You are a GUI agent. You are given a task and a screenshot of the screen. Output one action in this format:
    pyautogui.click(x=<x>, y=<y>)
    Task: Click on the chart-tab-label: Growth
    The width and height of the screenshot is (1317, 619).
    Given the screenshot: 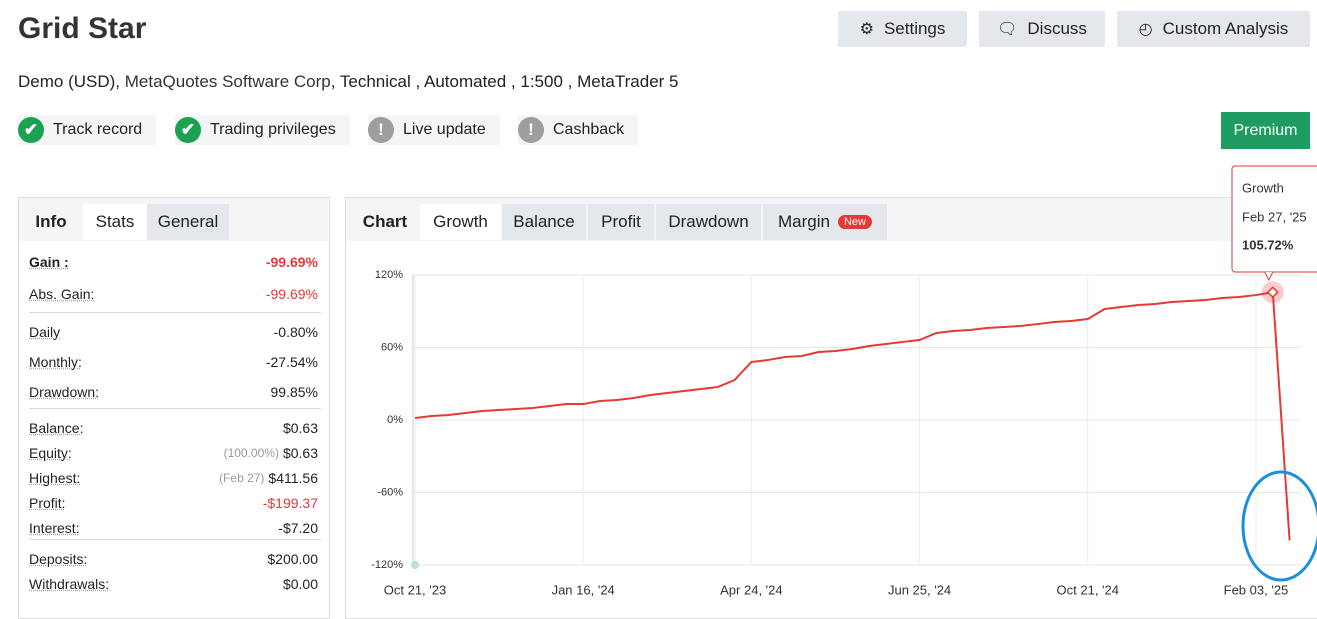 What is the action you would take?
    pyautogui.click(x=460, y=221)
    